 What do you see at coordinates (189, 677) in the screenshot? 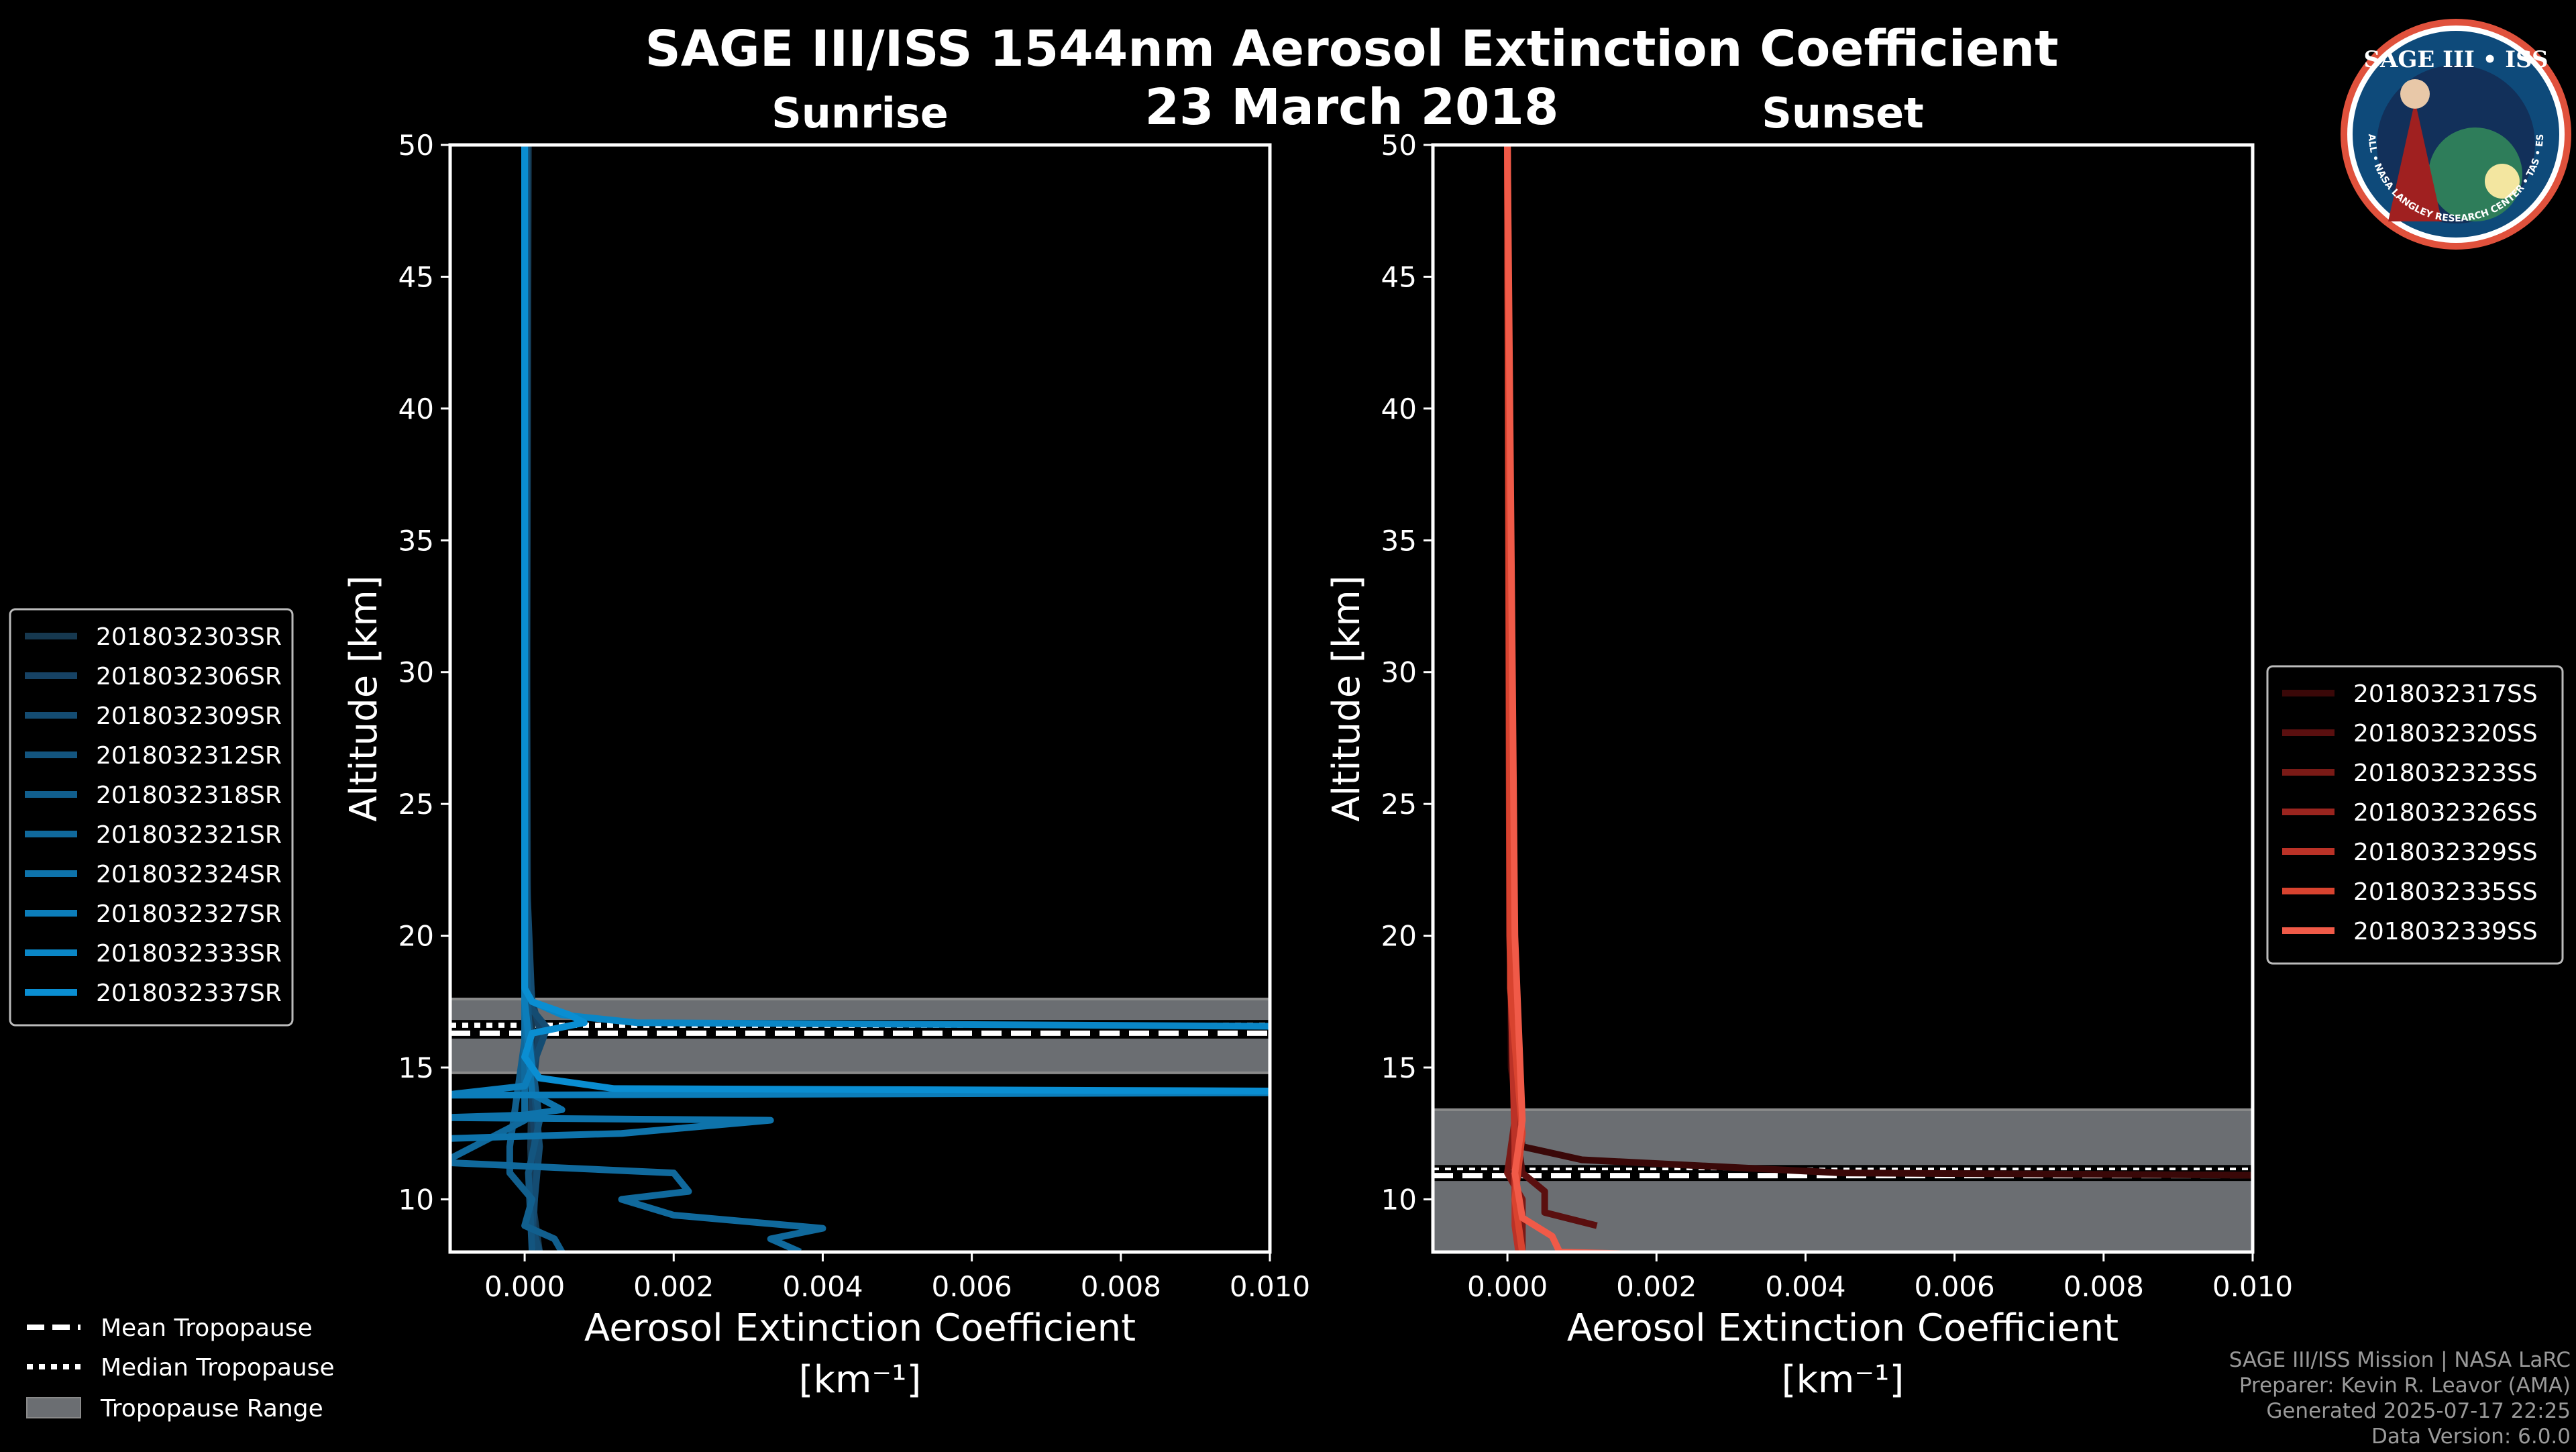
I see `legend-entry: 2018032306SR` at bounding box center [189, 677].